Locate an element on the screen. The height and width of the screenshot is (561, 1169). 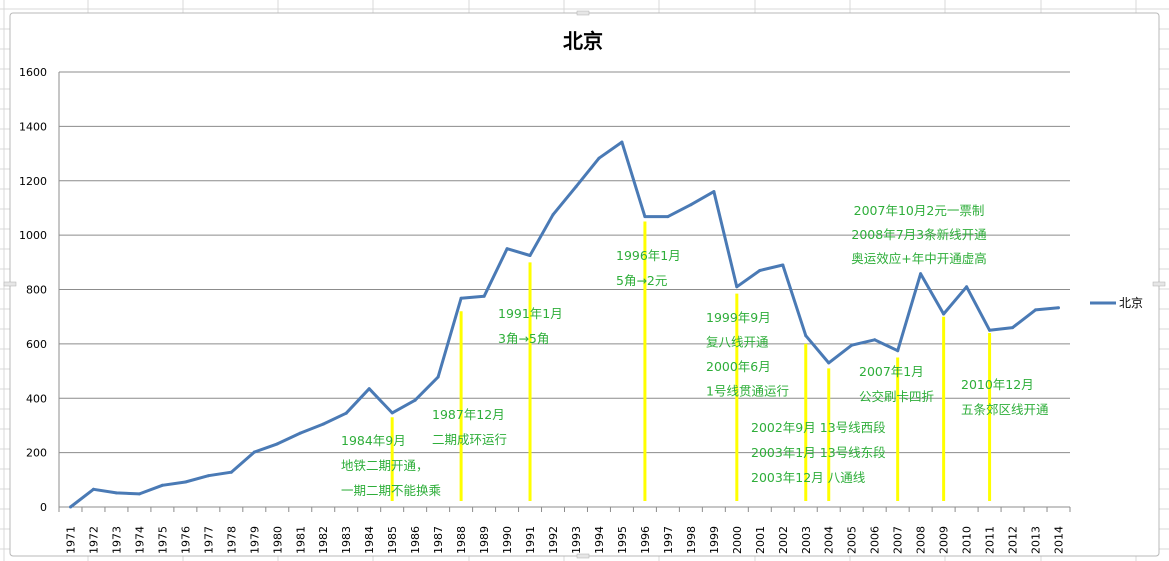
annotation-7-line-1: 公交刷卡四折 is located at coordinates (896, 396).